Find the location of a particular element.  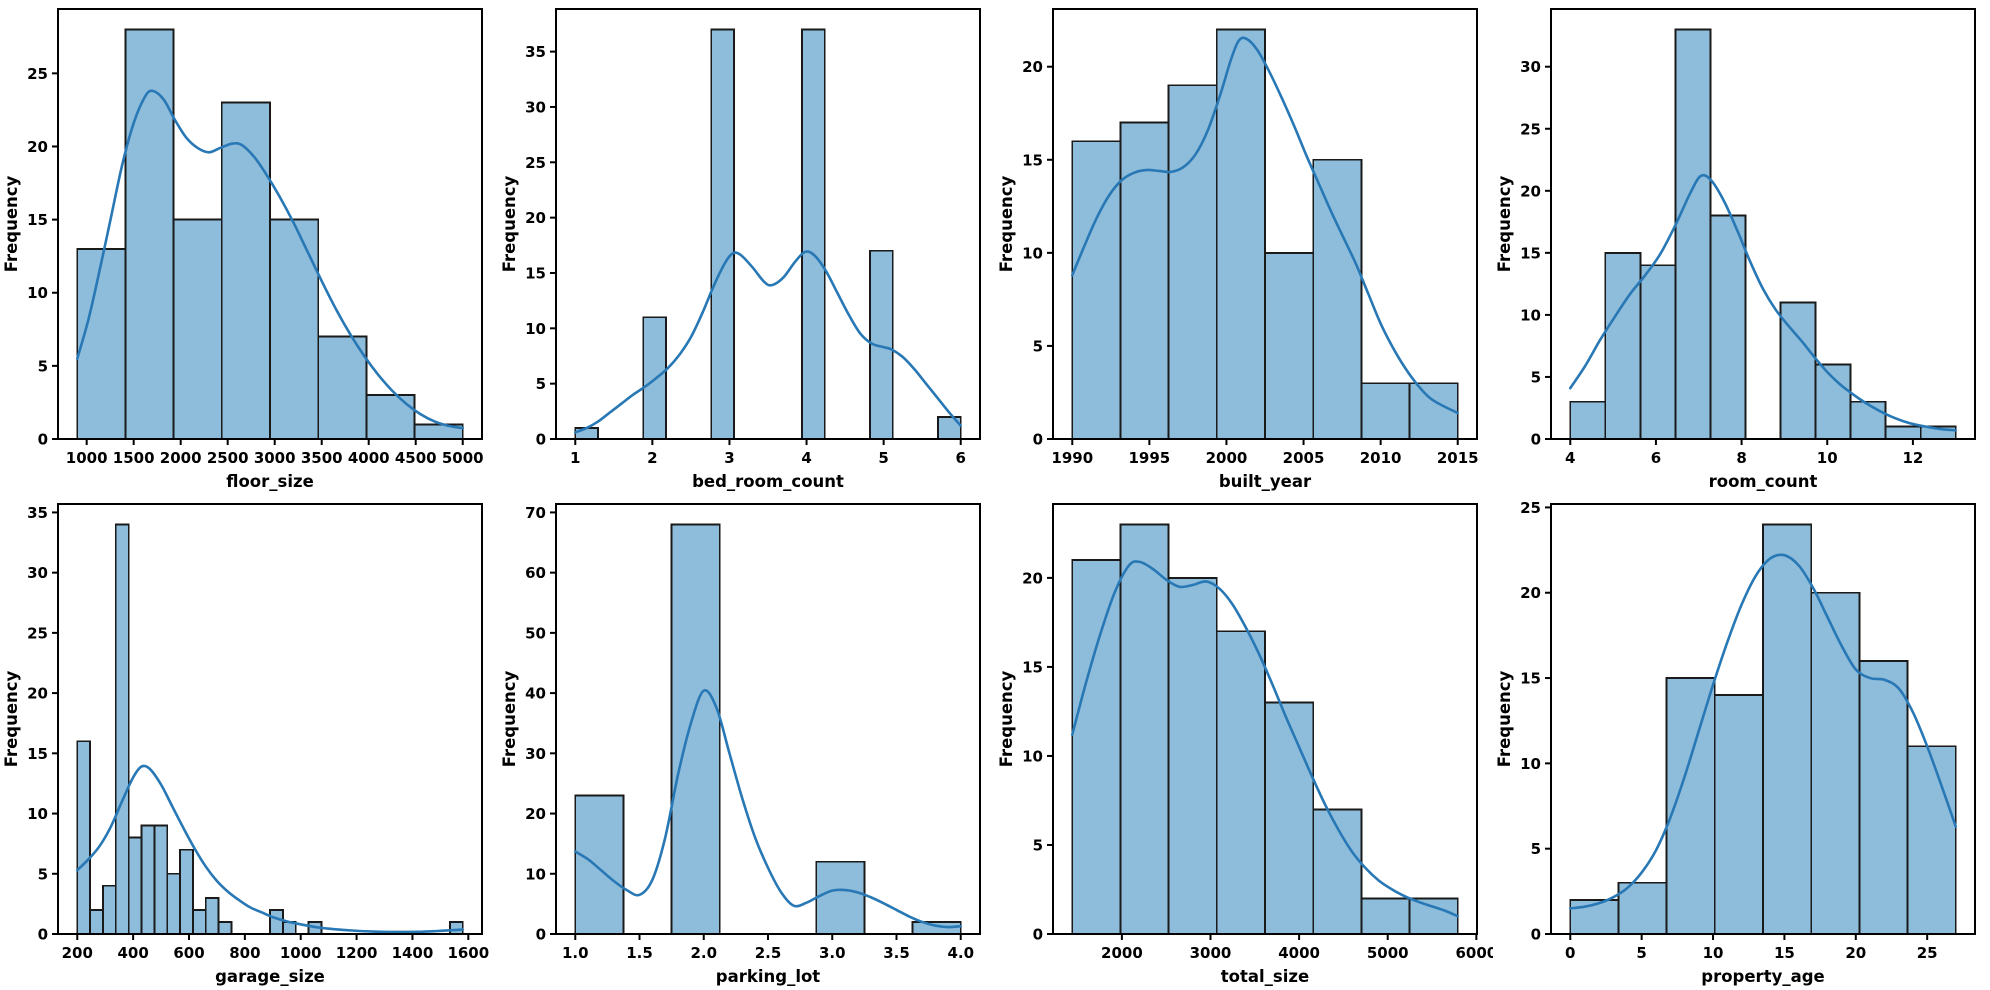

x-tick-label: 5000 is located at coordinates (1388, 953).